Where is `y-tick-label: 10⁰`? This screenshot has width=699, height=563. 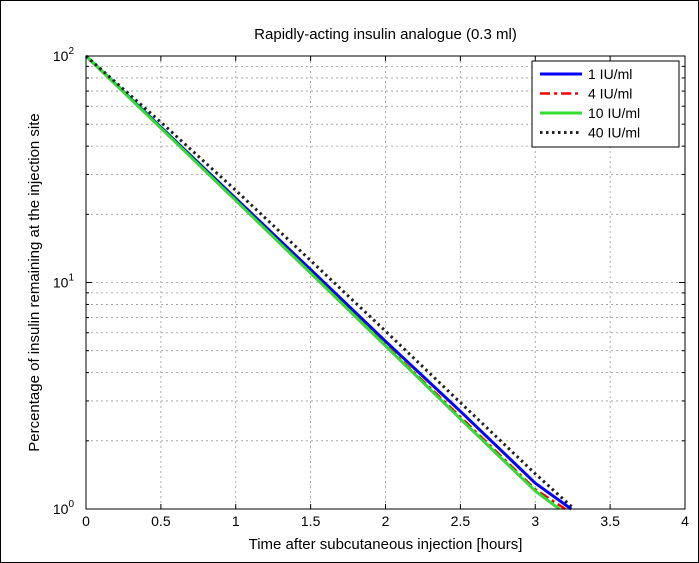 y-tick-label: 10⁰ is located at coordinates (64, 508).